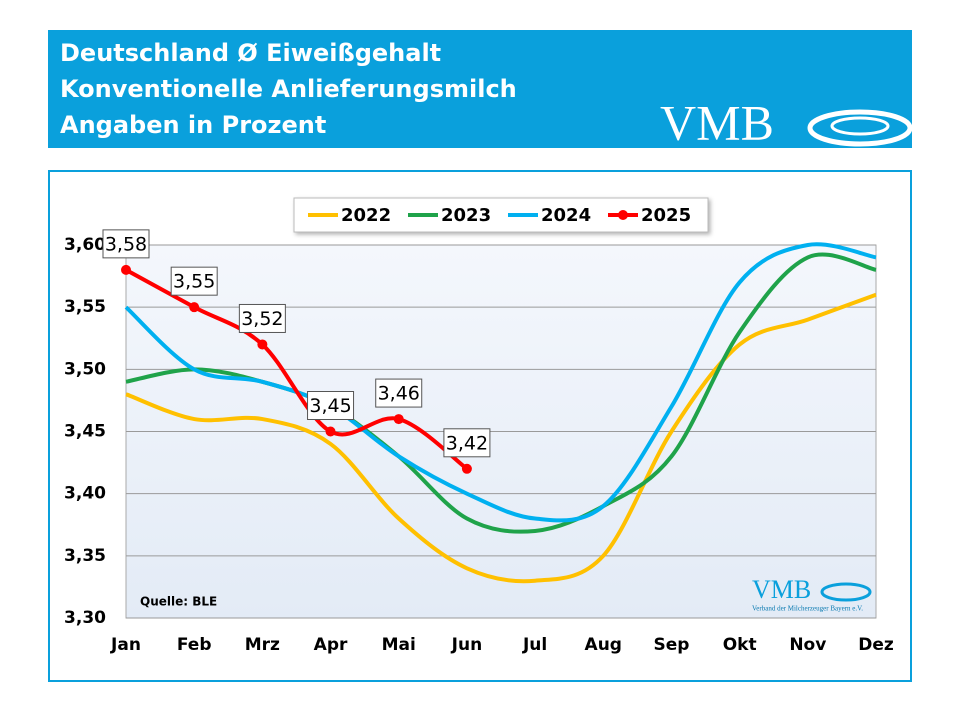  What do you see at coordinates (85, 369) in the screenshot?
I see `y-tick-label: 3,50` at bounding box center [85, 369].